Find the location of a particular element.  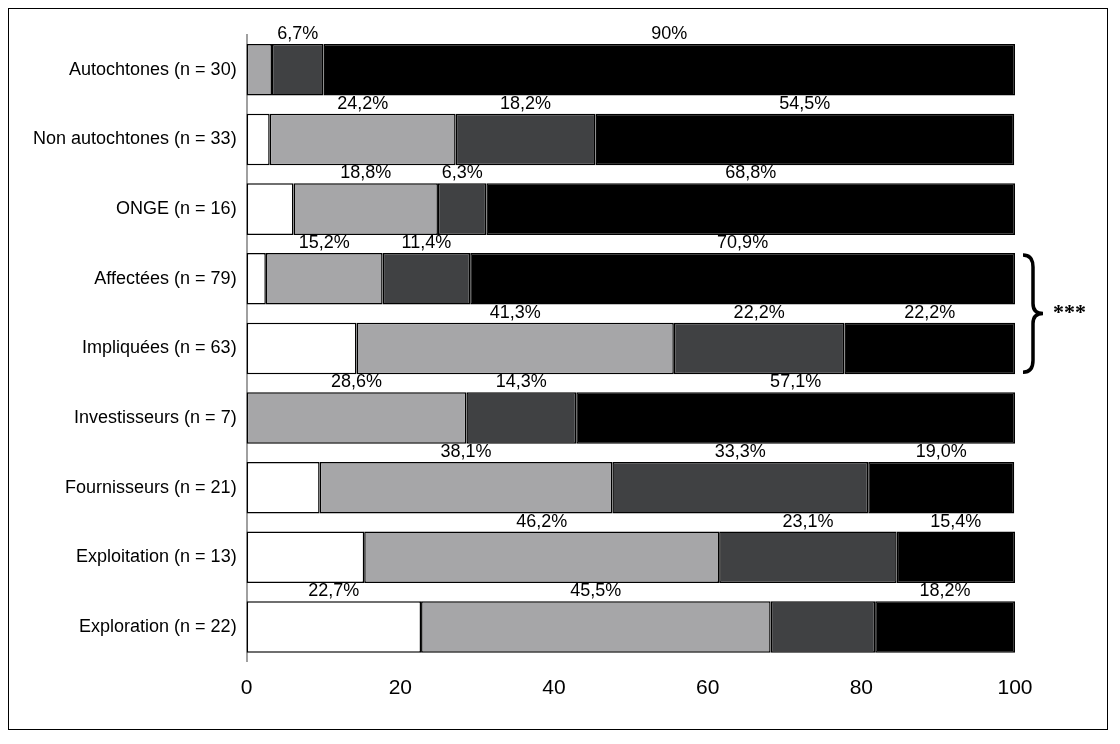

data-label: 18,8% is located at coordinates (366, 172).